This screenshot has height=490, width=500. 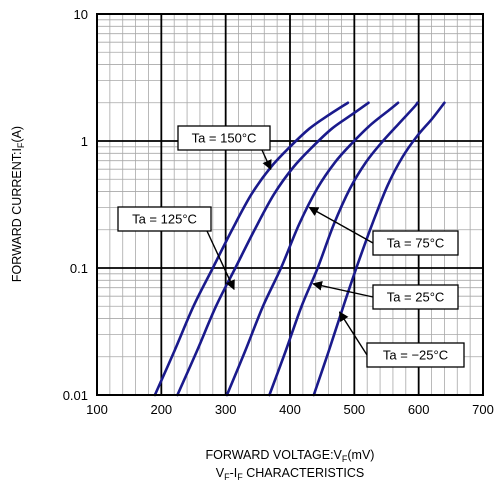 I want to click on x-axis-title-sub: F, so click(x=345, y=459).